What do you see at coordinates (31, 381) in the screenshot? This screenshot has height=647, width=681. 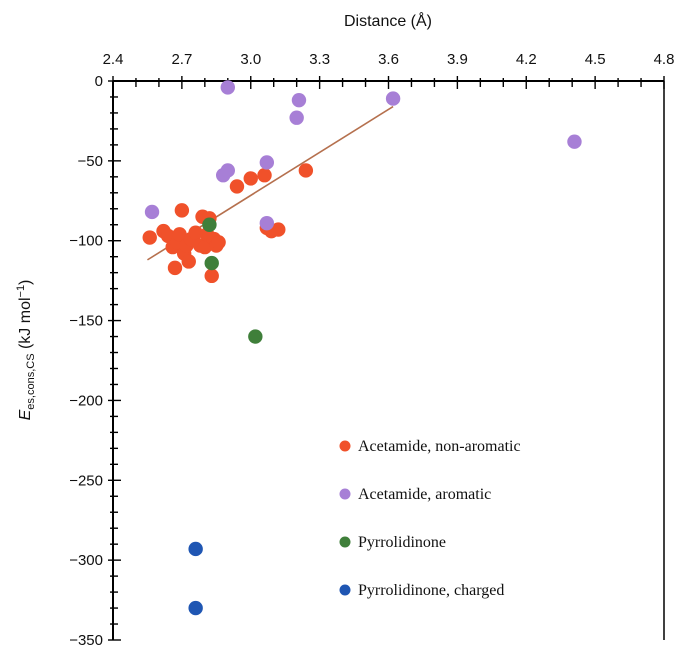 I see `y-axis-title-subscript: es,cons,CS` at bounding box center [31, 381].